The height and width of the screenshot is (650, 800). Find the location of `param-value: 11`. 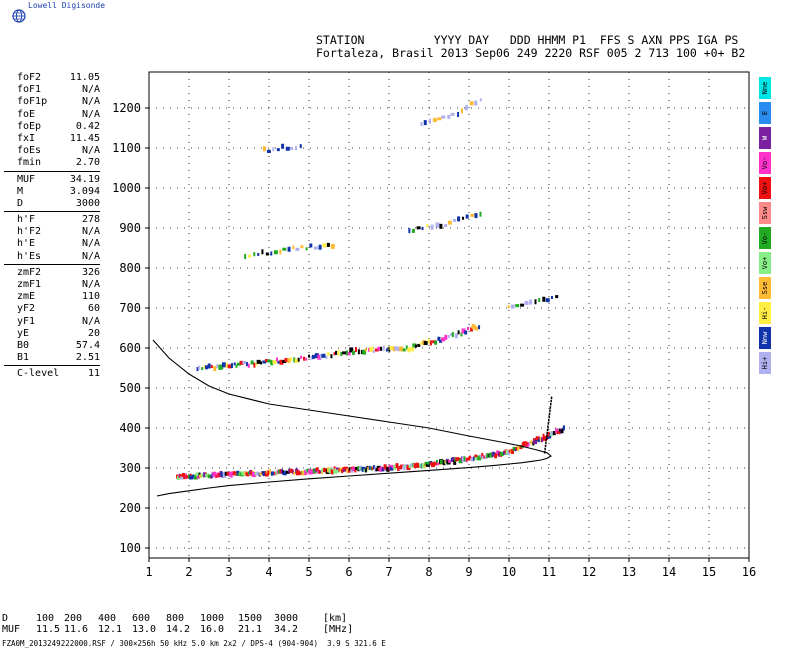

param-value: 11 is located at coordinates (93, 374).